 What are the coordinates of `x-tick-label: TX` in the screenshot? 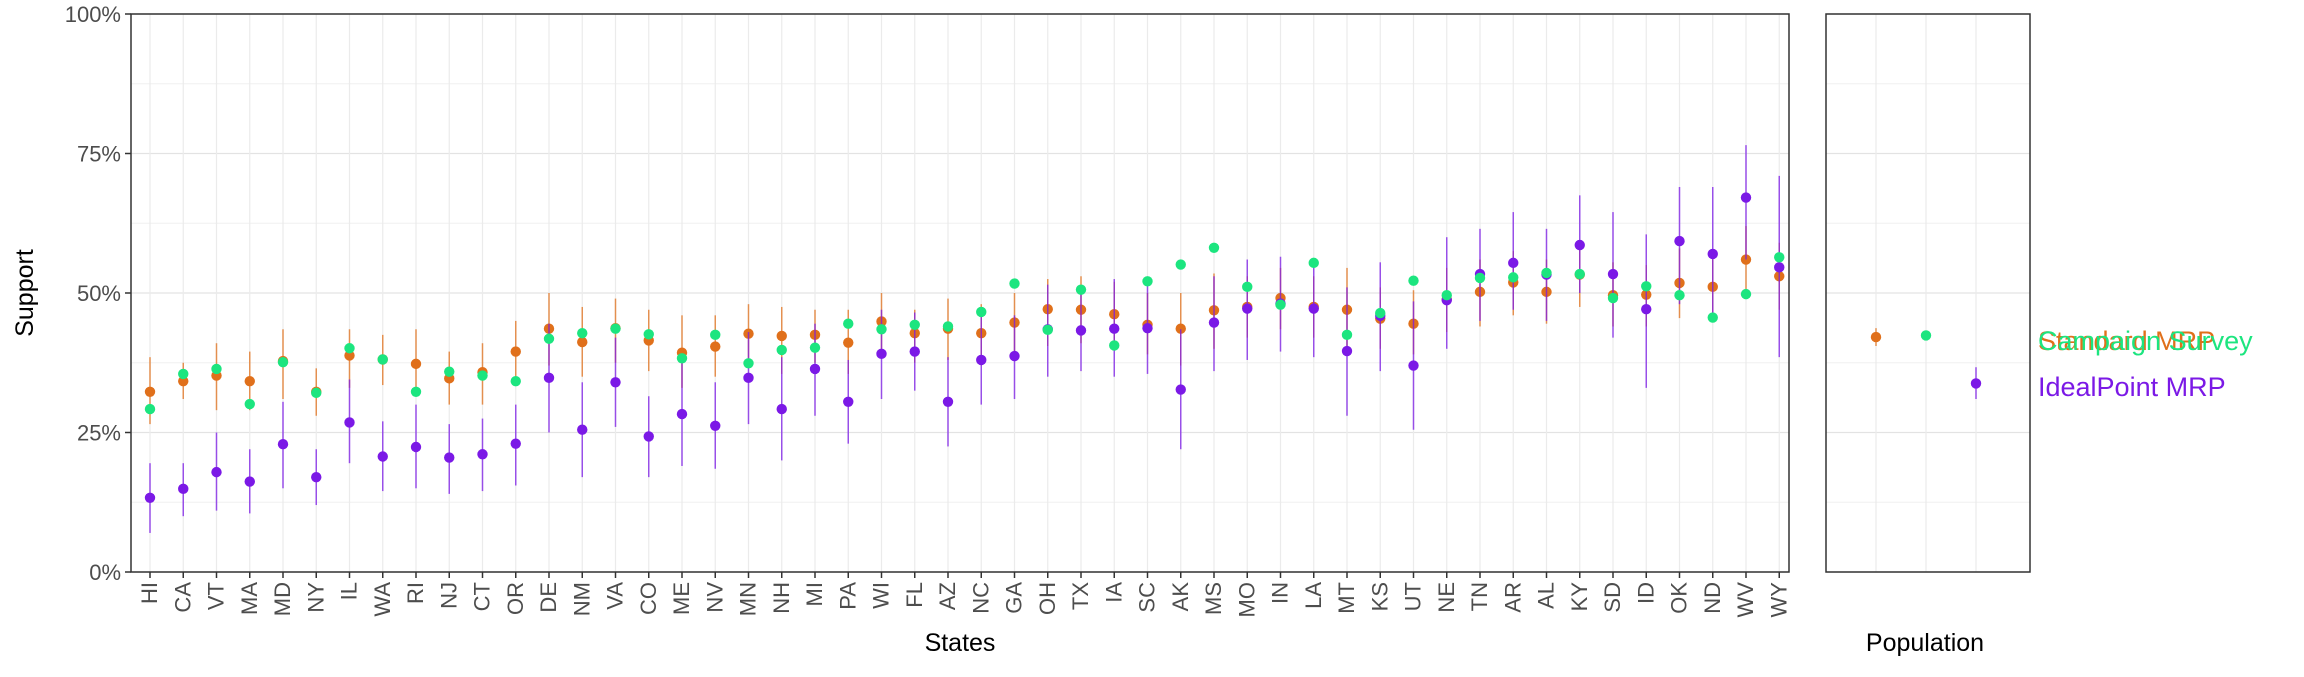 It's located at (1080, 596).